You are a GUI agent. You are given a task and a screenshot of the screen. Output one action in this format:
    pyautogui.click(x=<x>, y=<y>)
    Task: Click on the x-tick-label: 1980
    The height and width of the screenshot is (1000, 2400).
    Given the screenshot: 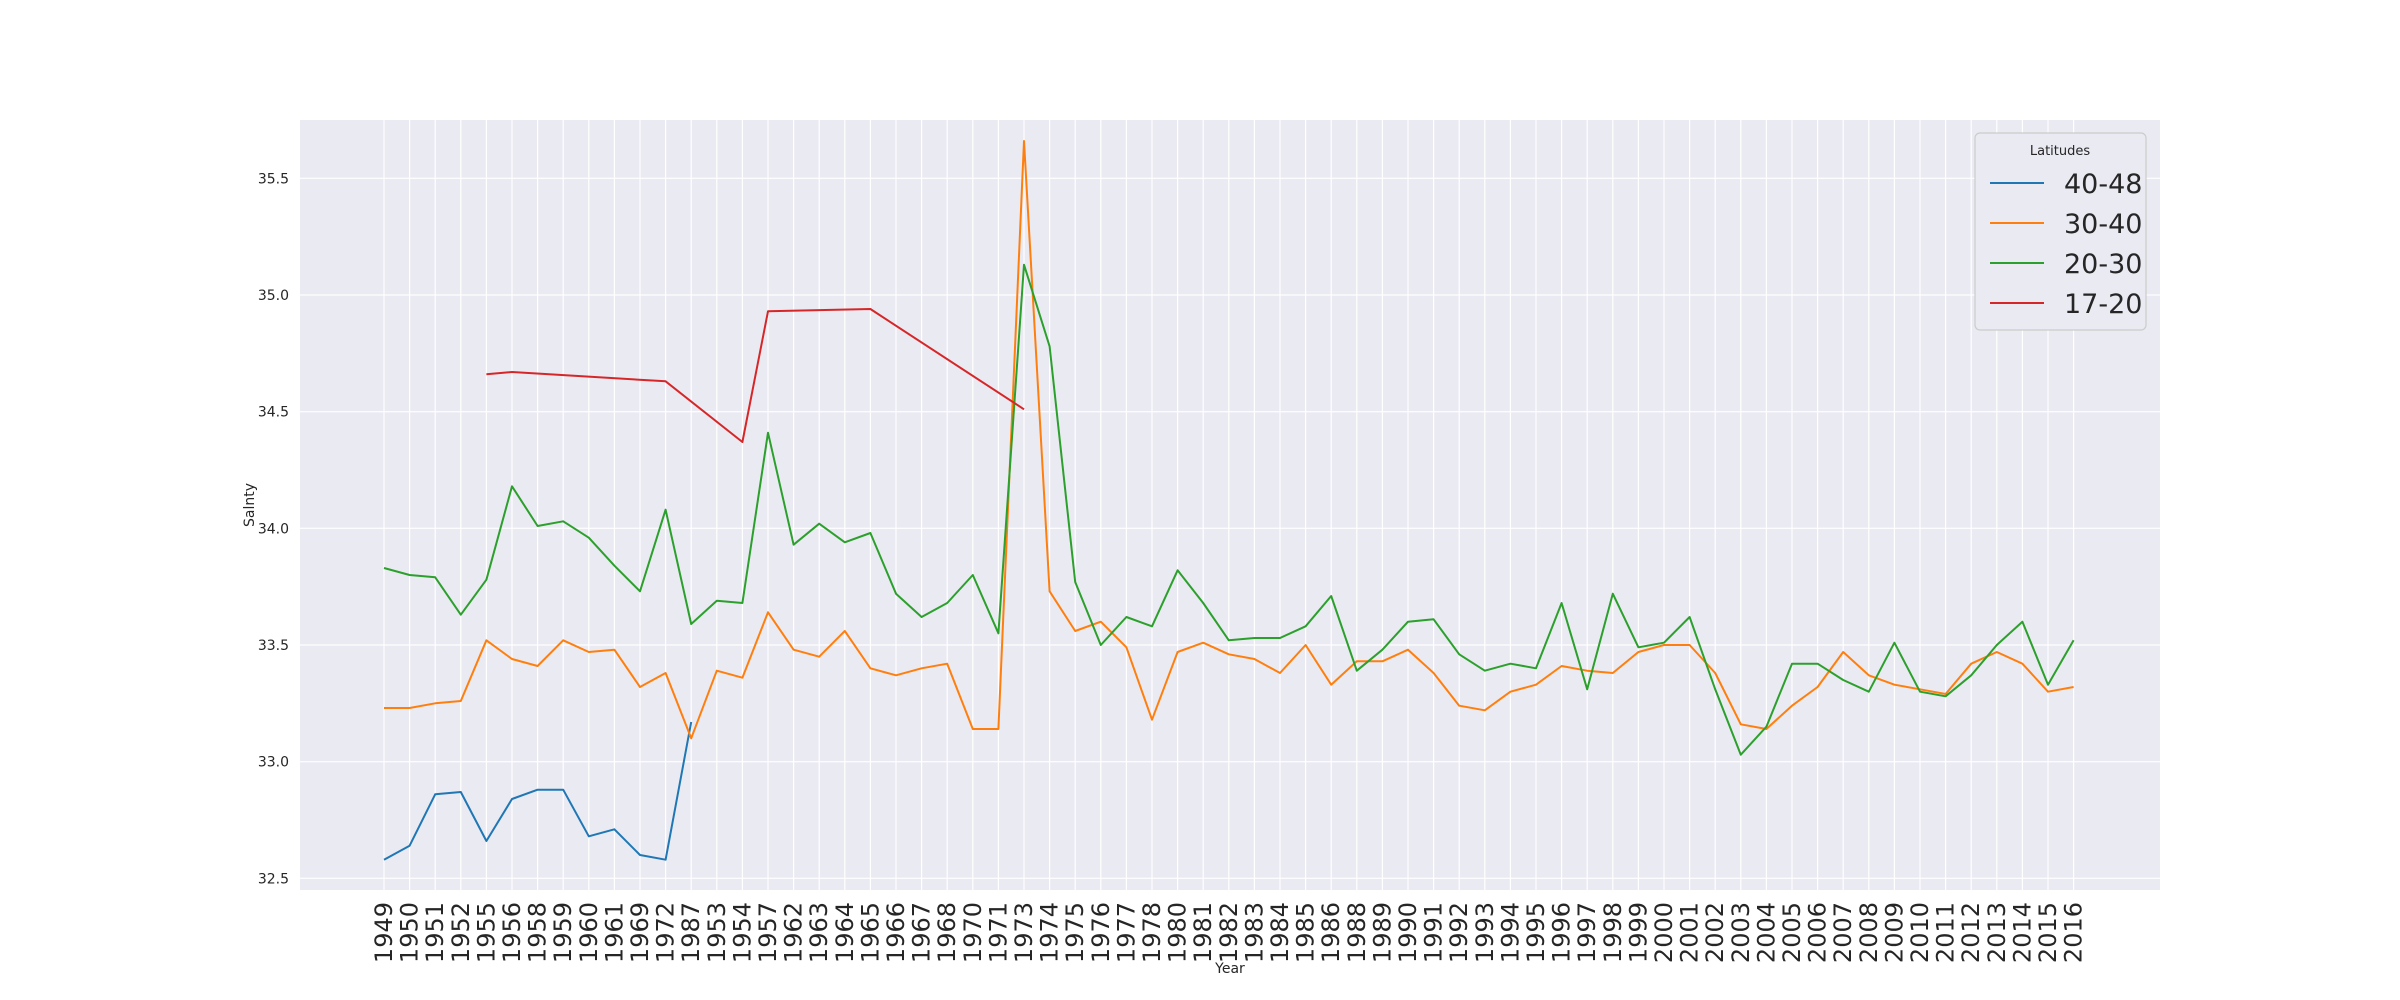 What is the action you would take?
    pyautogui.click(x=1178, y=932)
    